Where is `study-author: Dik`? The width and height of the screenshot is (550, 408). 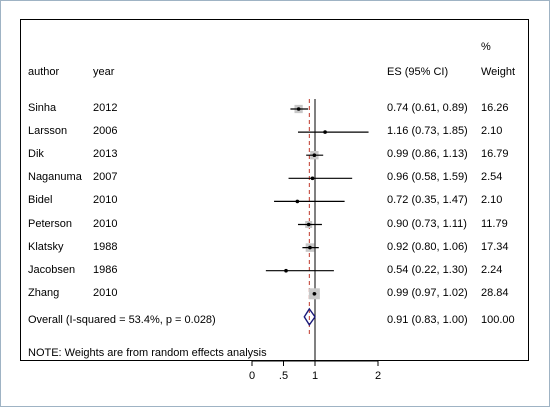
study-author: Dik is located at coordinates (36, 154).